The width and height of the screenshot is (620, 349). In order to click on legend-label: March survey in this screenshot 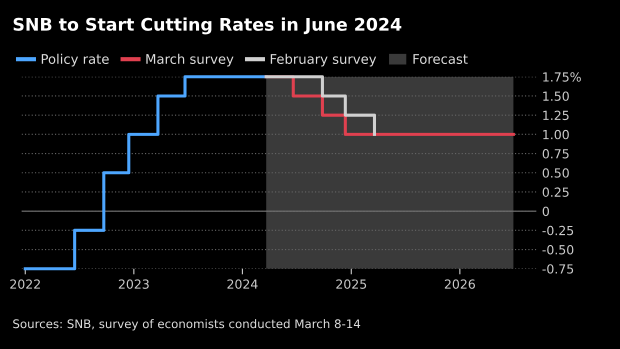, I will do `click(190, 60)`.